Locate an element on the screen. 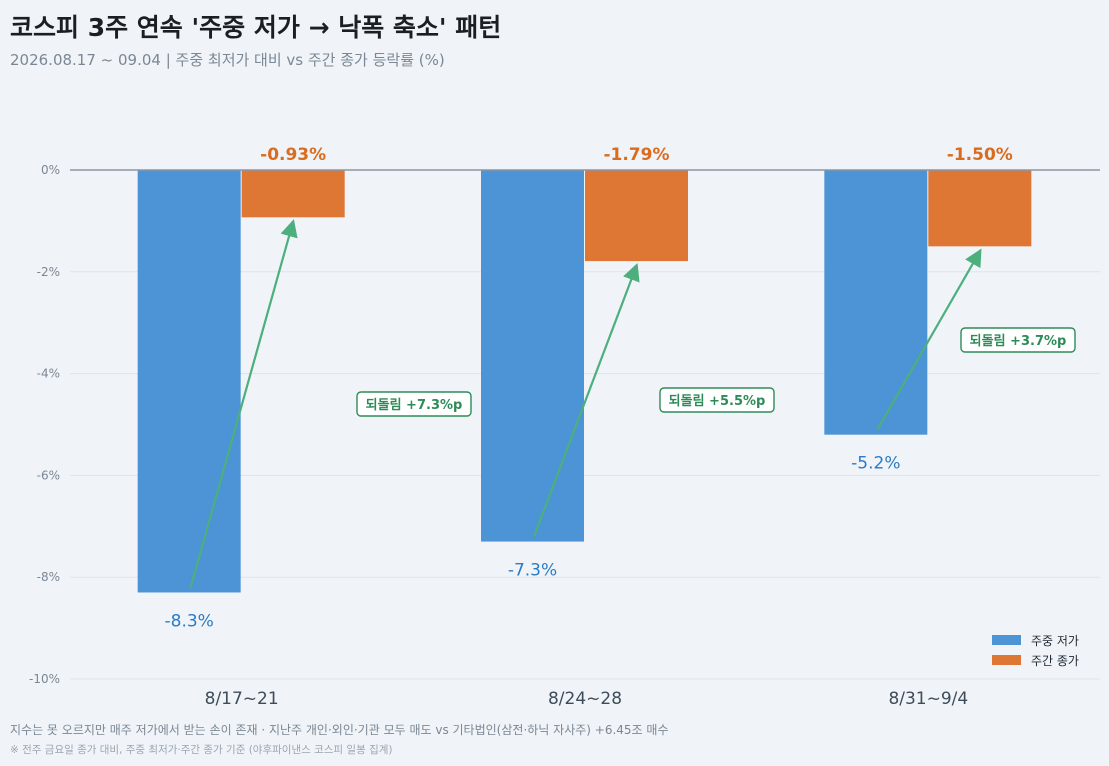  y-tick-label: -4% is located at coordinates (48, 374).